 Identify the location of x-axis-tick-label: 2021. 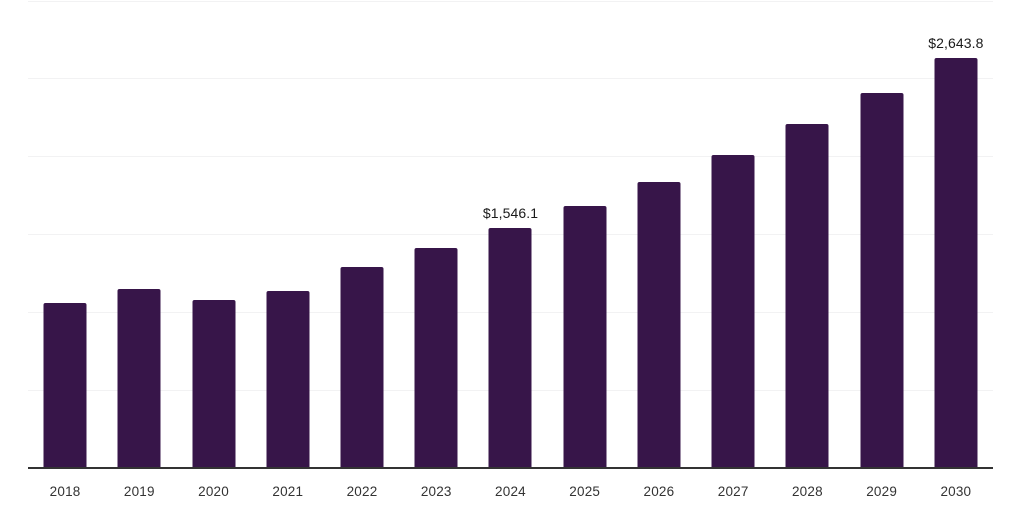
(288, 491).